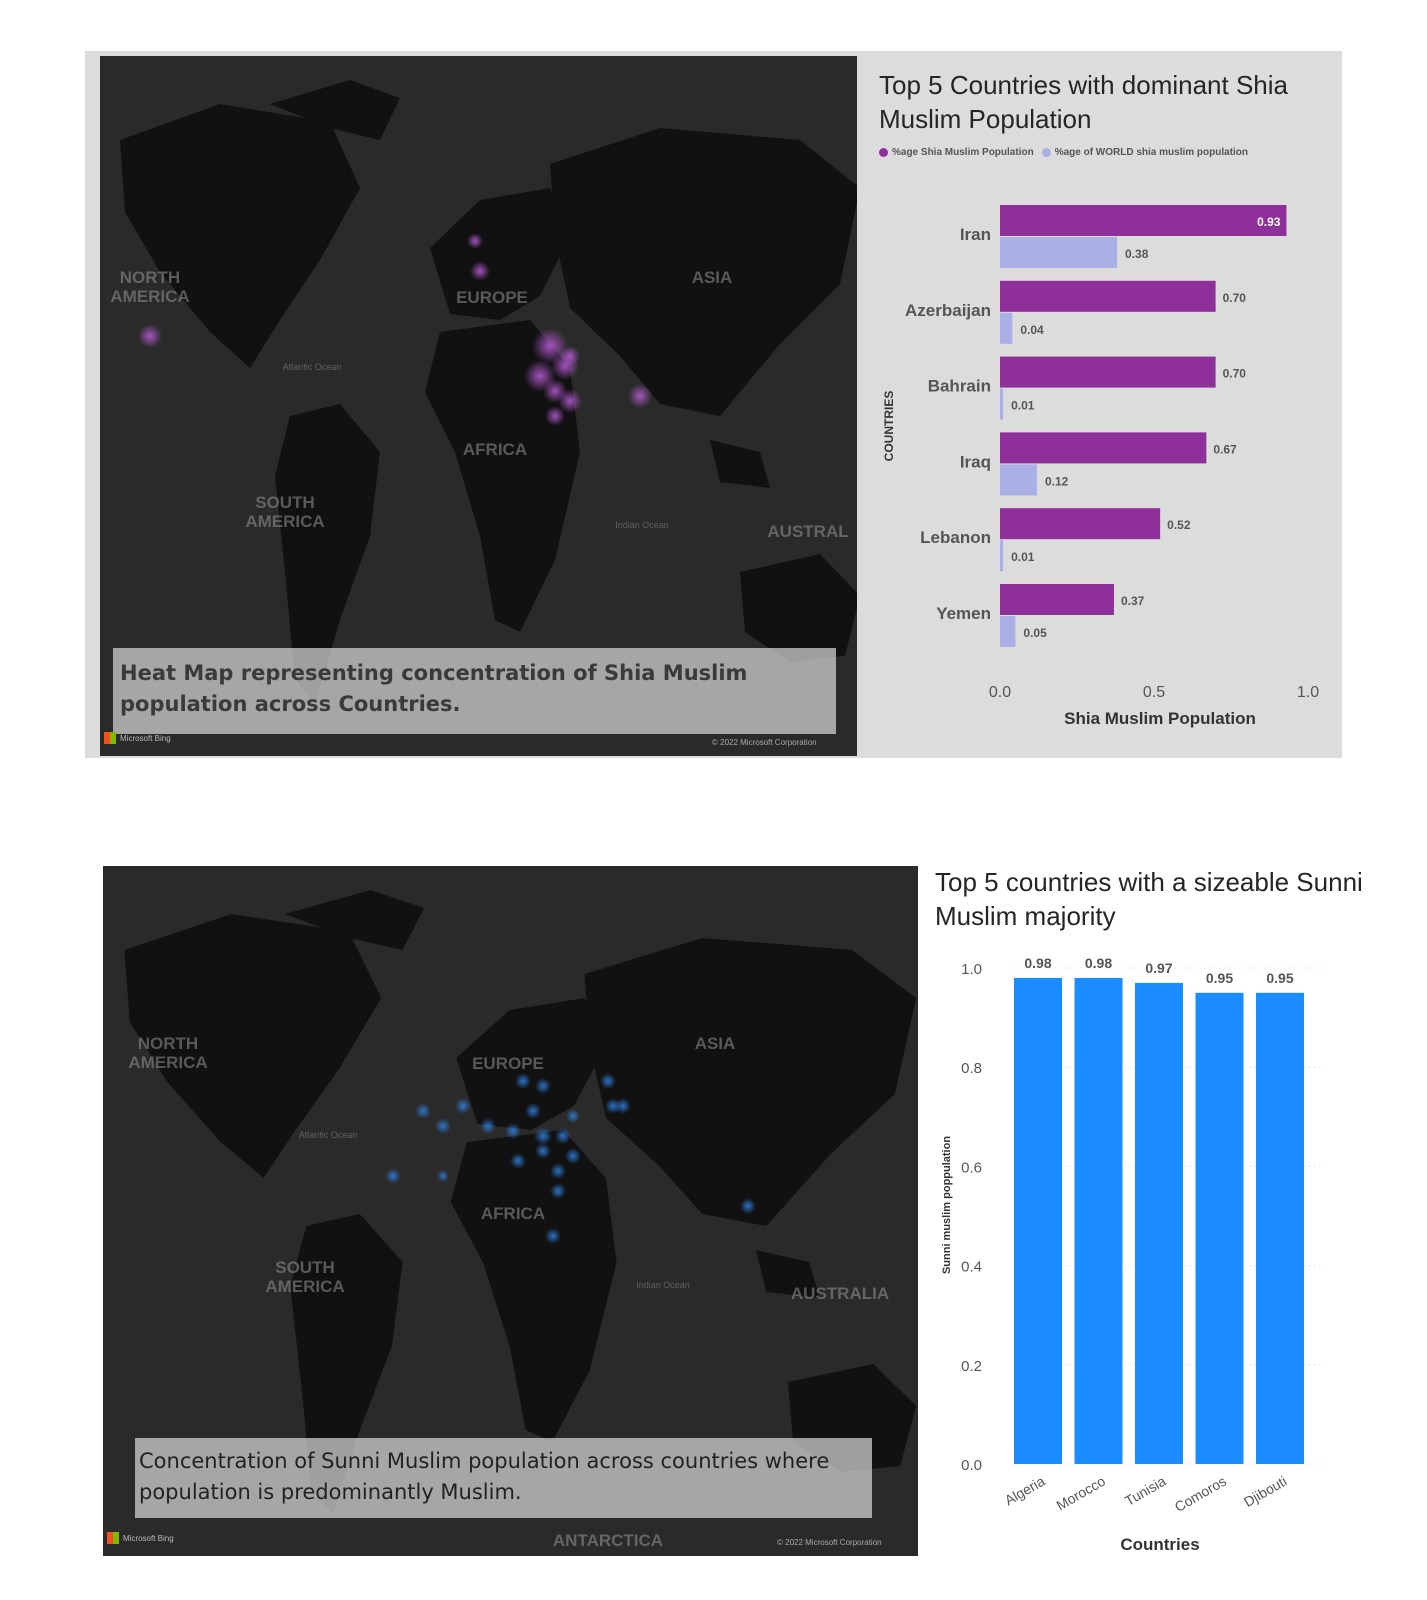 The width and height of the screenshot is (1427, 1600). Describe the element at coordinates (312, 367) in the screenshot. I see `ocean-label-atlantic: Atlantic Ocean` at that location.